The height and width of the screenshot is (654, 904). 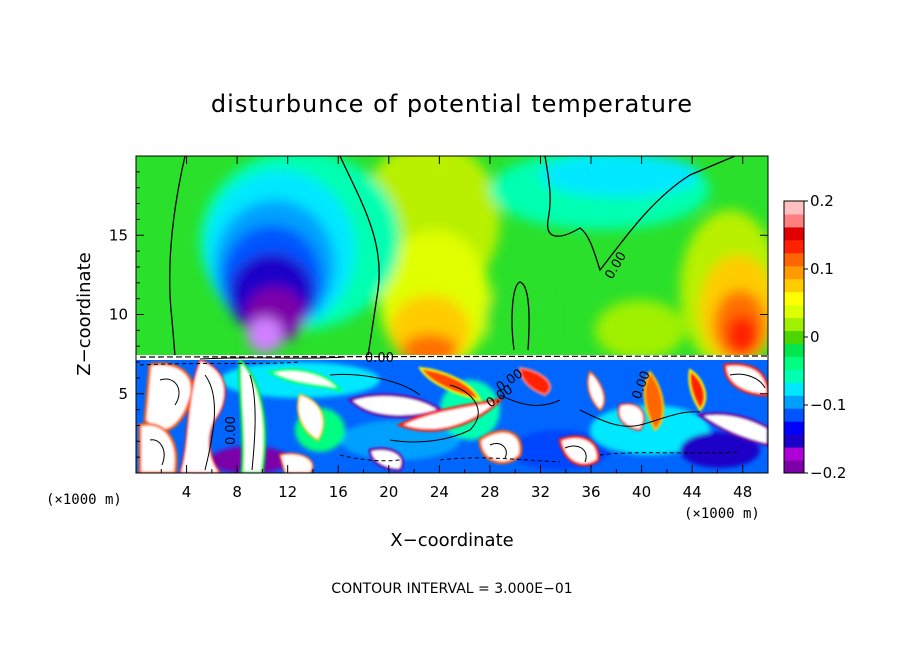 What do you see at coordinates (84, 500) in the screenshot?
I see `x-unit-left: (×1000 m)` at bounding box center [84, 500].